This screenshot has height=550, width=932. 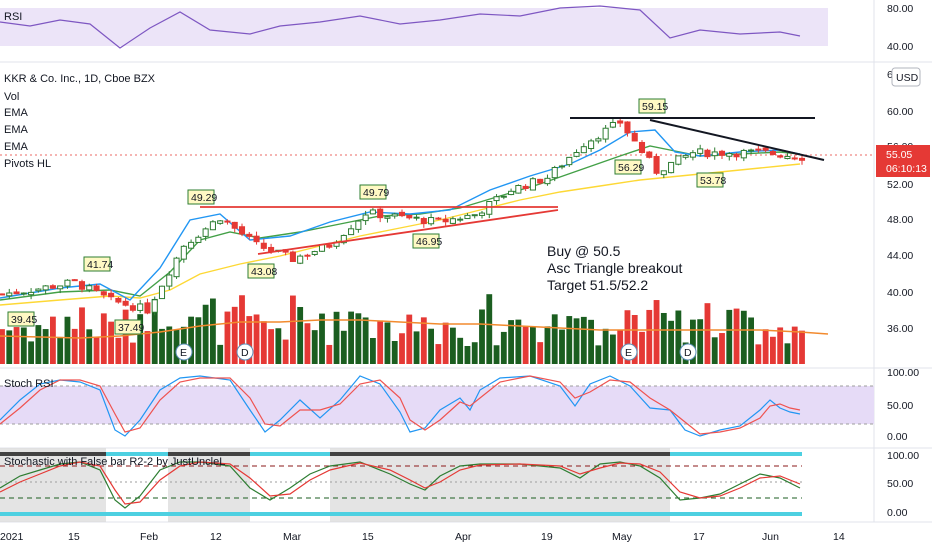 I want to click on earnings-marker-2-label: E, so click(x=628, y=353).